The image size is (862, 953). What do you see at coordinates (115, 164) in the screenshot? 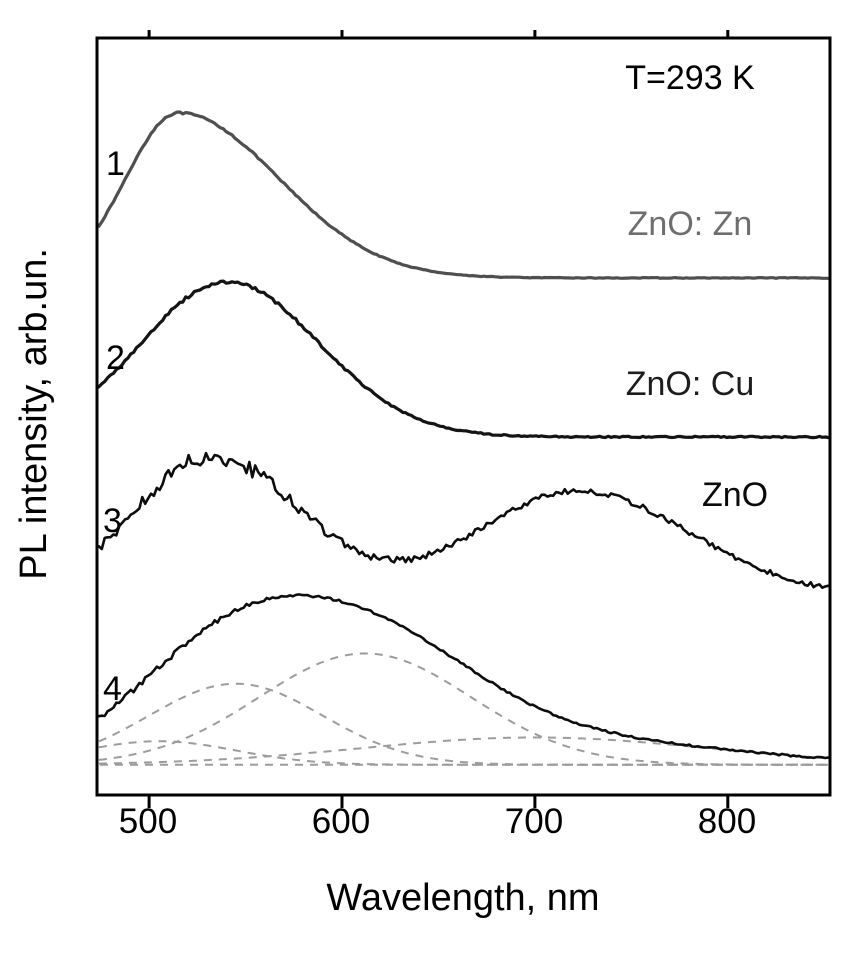
I see `curve-number-1: 1` at bounding box center [115, 164].